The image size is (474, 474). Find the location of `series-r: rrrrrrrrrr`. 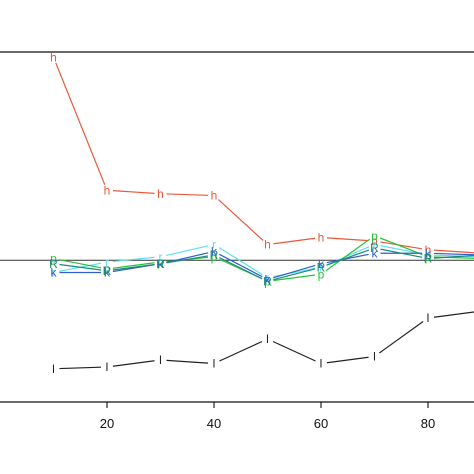

series-r: rrrrrrrrrr is located at coordinates (263, 261).